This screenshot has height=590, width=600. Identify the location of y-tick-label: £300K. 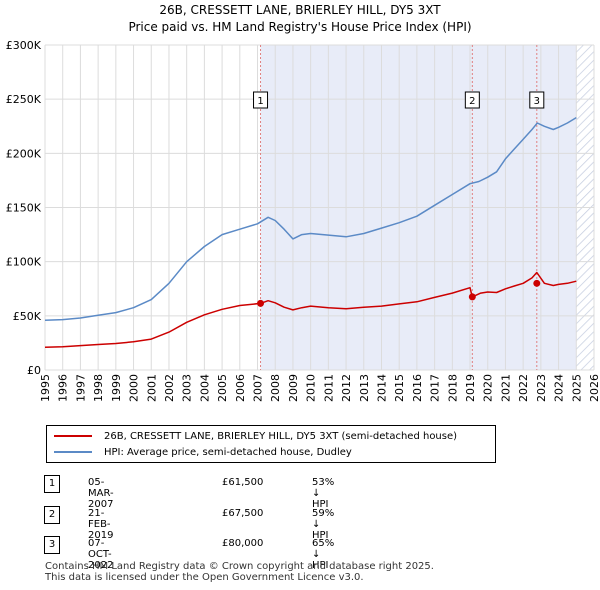
(24, 45).